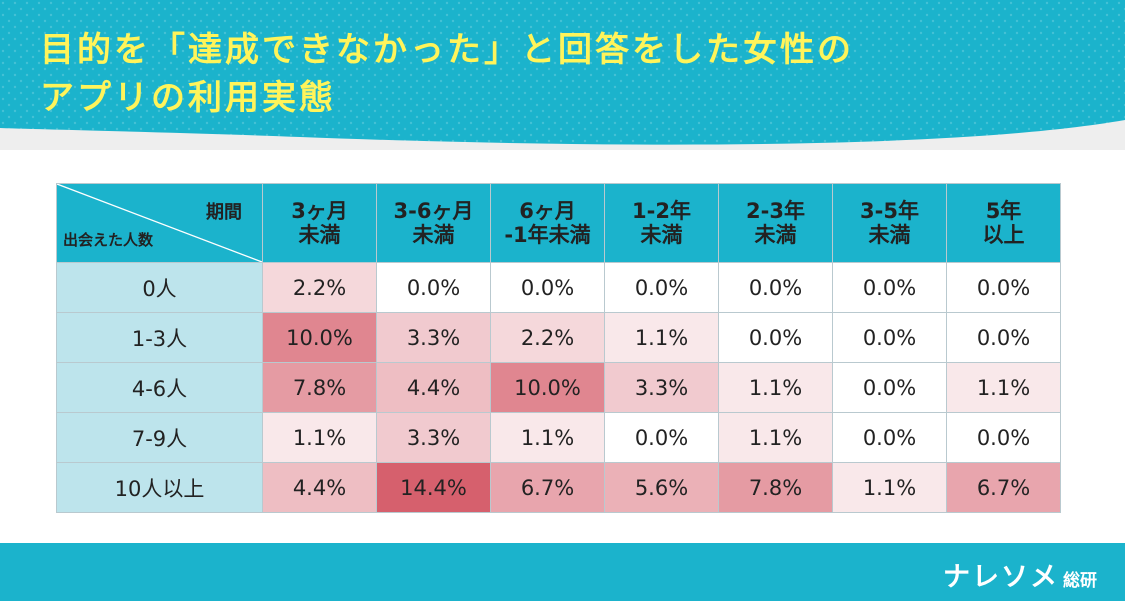 Image resolution: width=1125 pixels, height=601 pixels. I want to click on row-axis-label: 出会えた人数, so click(108, 240).